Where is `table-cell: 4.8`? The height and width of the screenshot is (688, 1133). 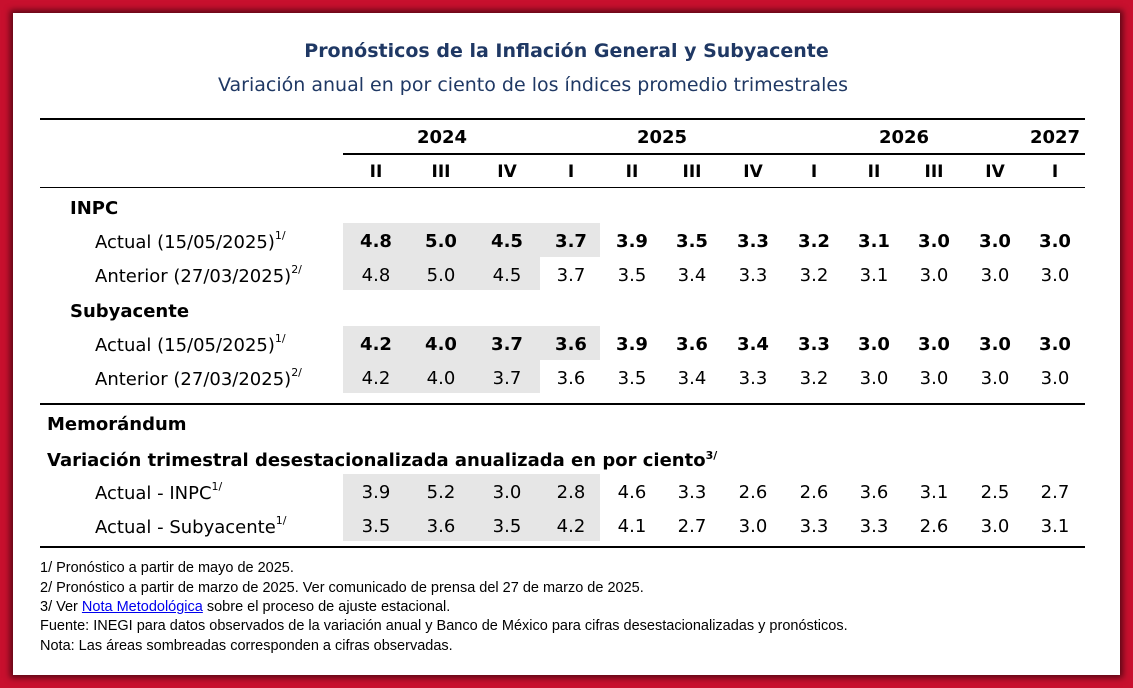 table-cell: 4.8 is located at coordinates (376, 275).